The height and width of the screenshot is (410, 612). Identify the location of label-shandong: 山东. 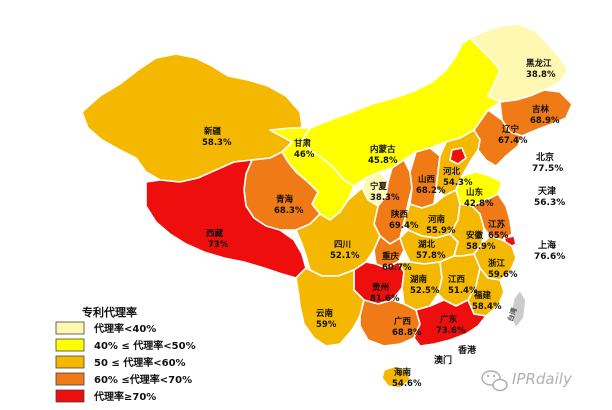
(475, 192).